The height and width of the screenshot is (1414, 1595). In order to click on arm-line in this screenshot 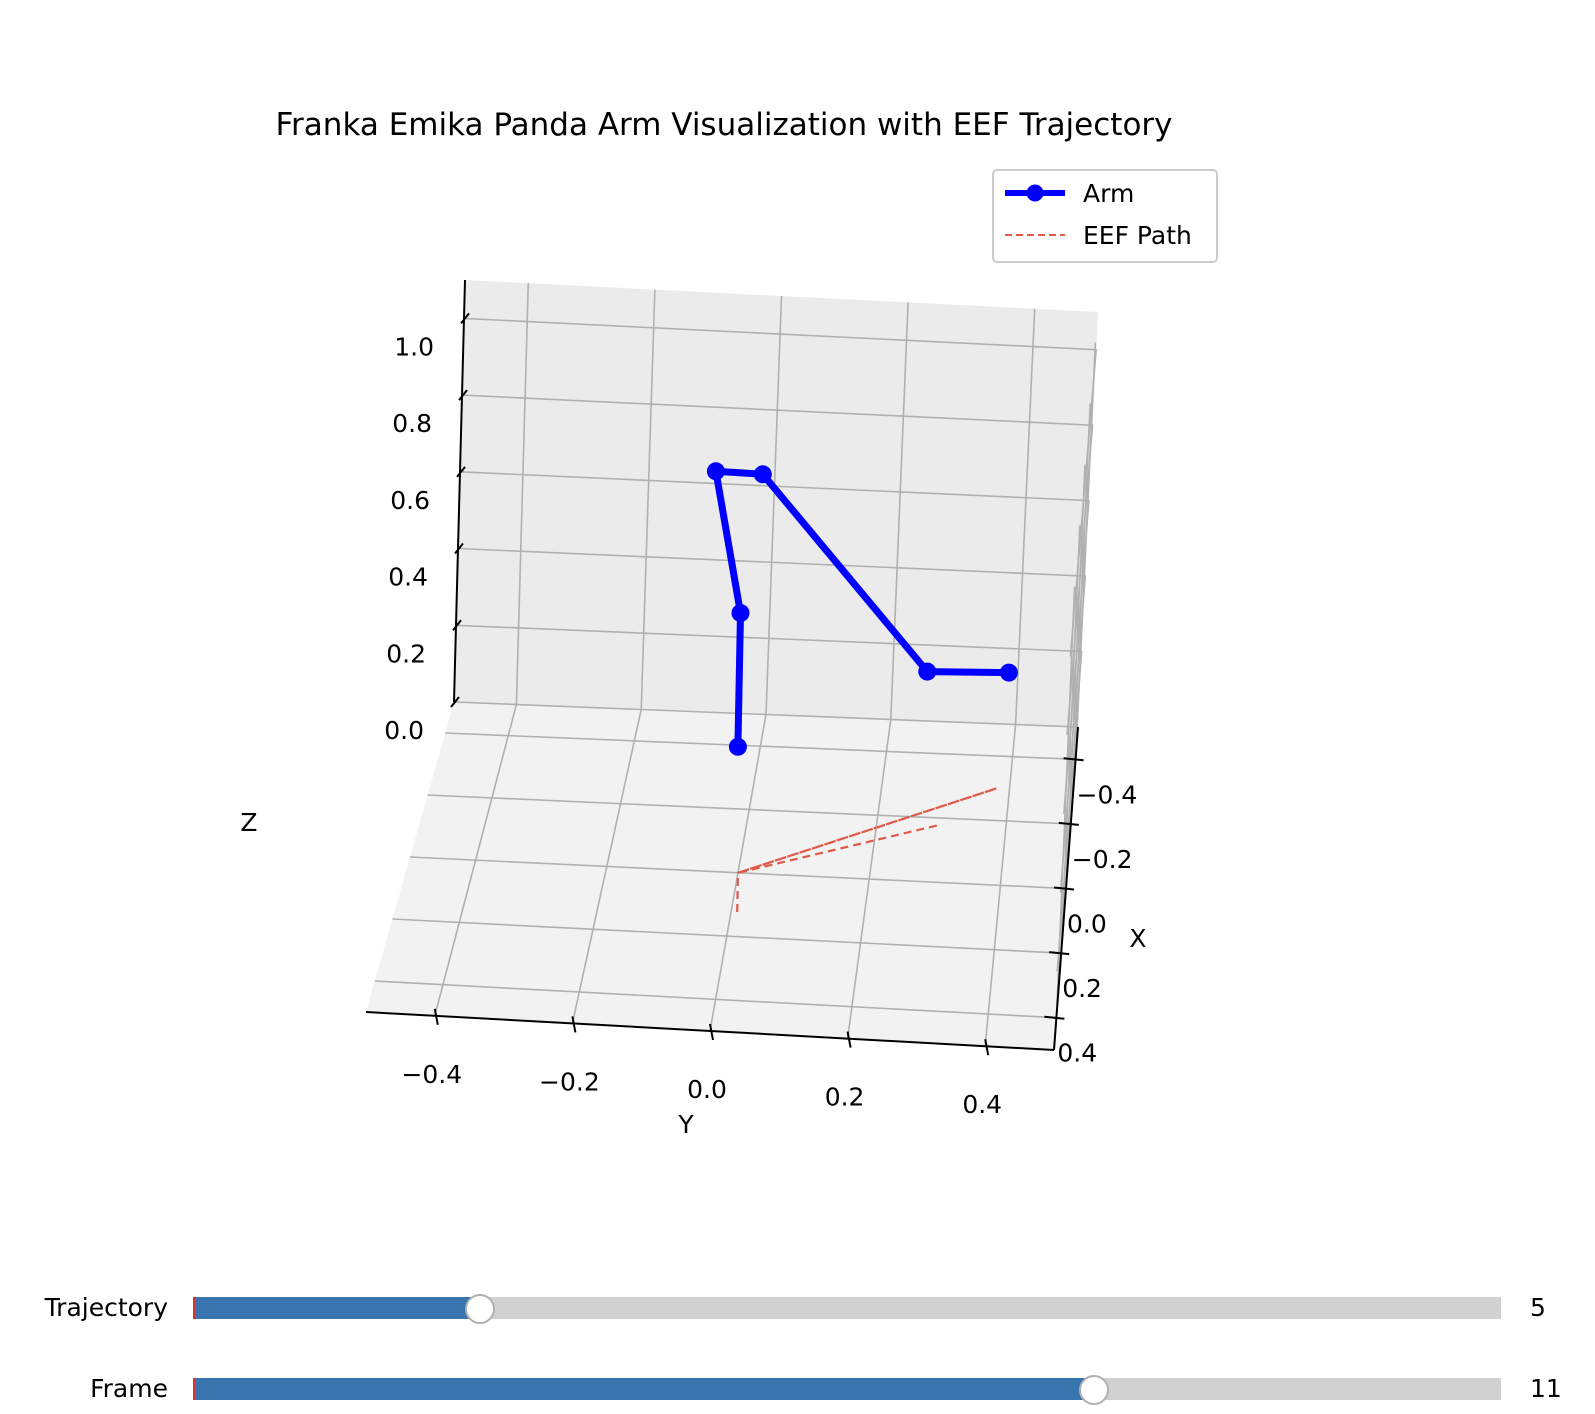, I will do `click(860, 607)`.